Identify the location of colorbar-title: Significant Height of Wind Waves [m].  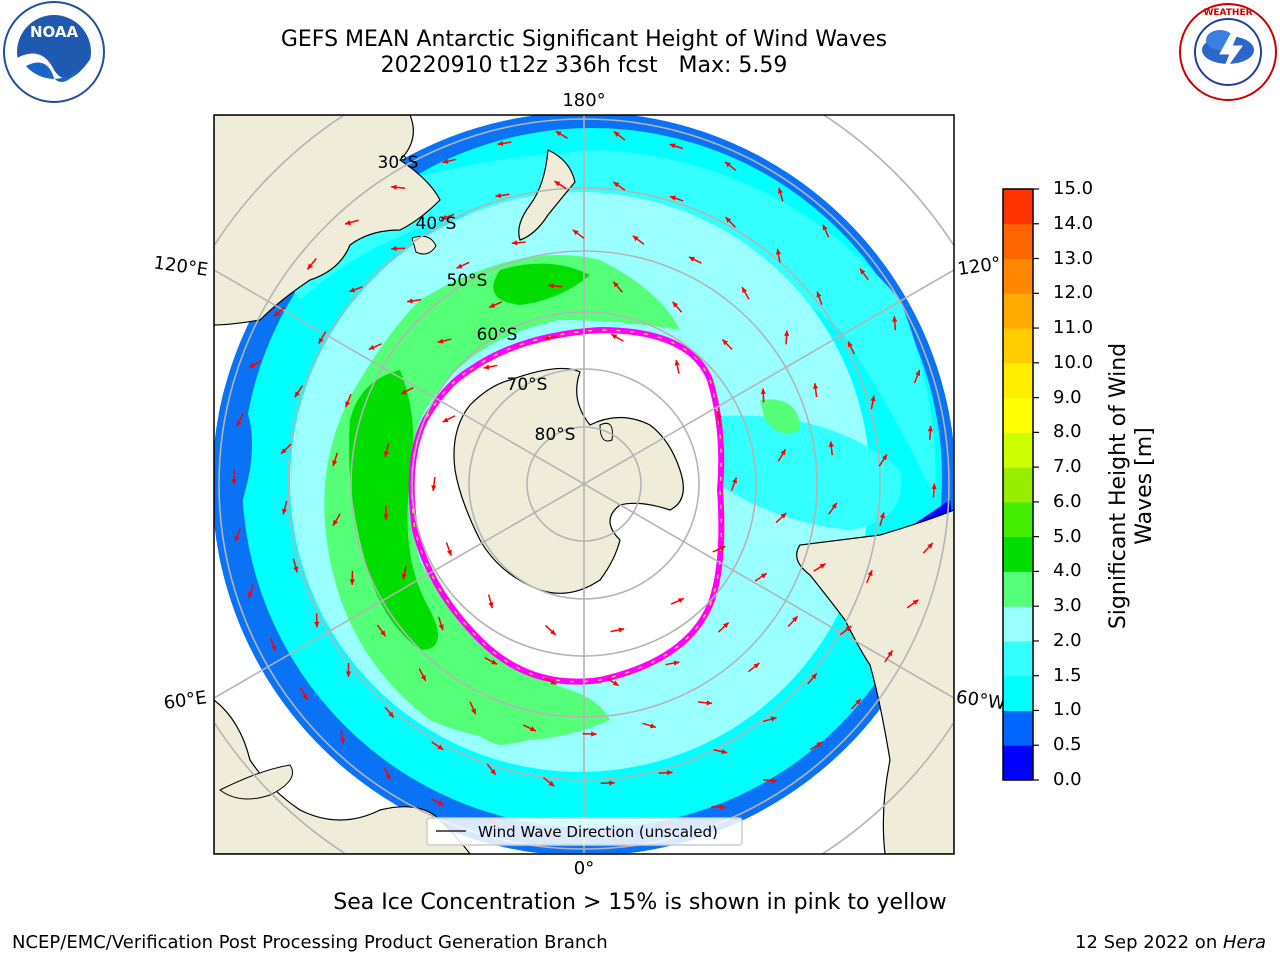
(1132, 486).